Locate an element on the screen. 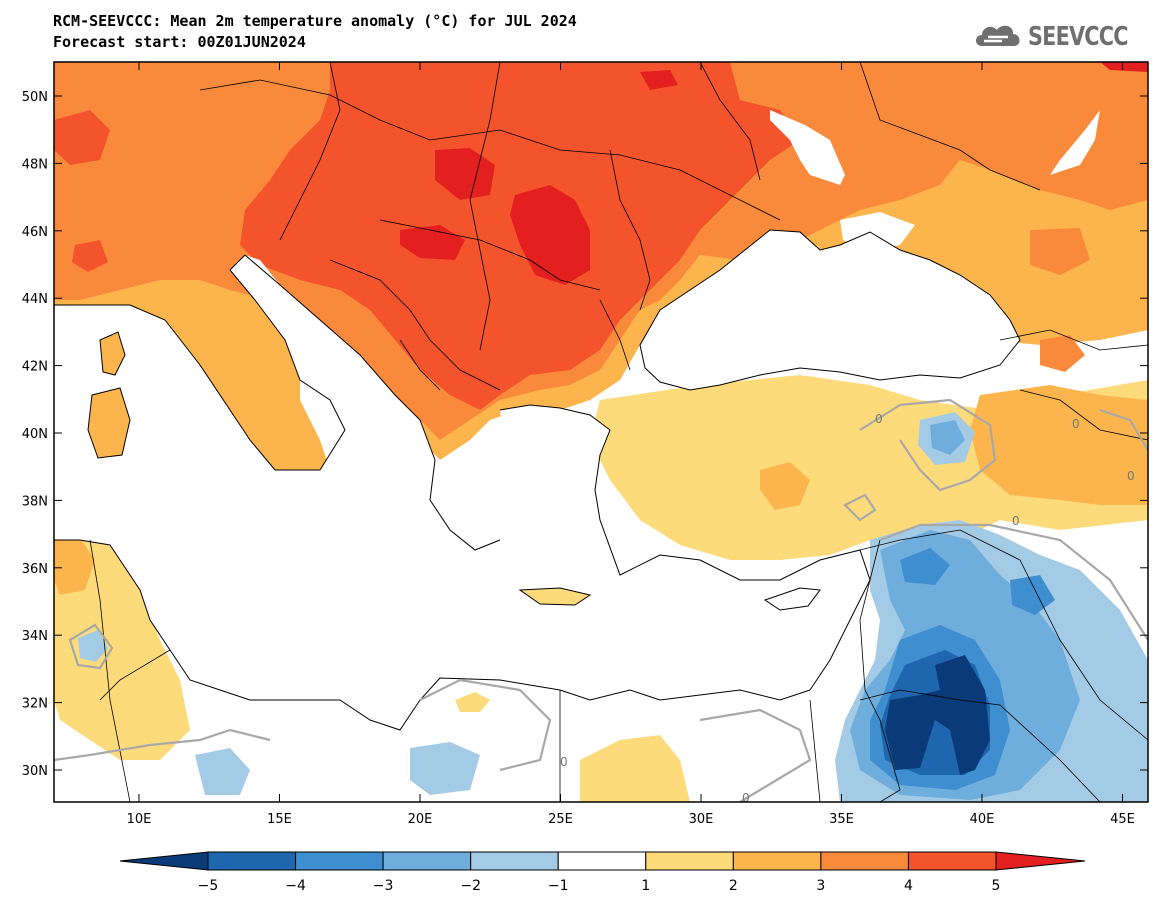 The height and width of the screenshot is (907, 1165). lon-label: 35E is located at coordinates (841, 819).